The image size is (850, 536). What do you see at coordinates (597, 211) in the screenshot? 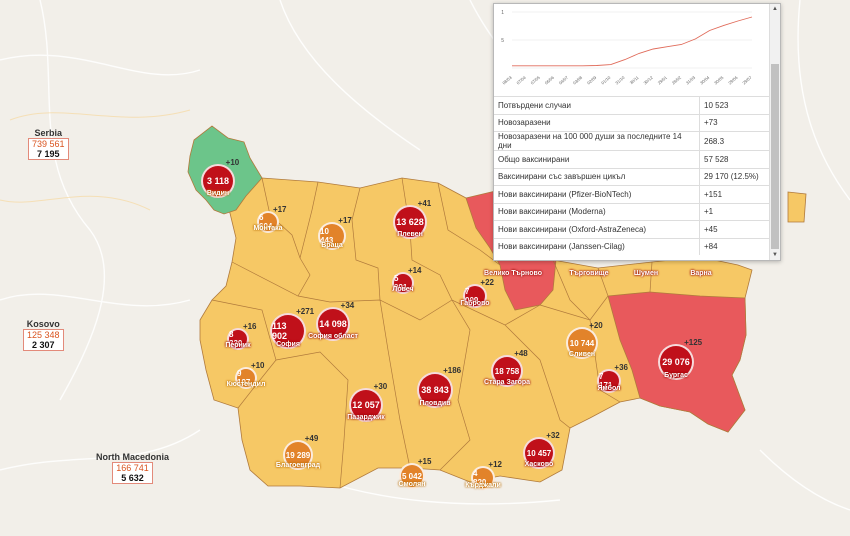
I see `stats-label: Нови ваксинирани (Moderna)` at bounding box center [597, 211].